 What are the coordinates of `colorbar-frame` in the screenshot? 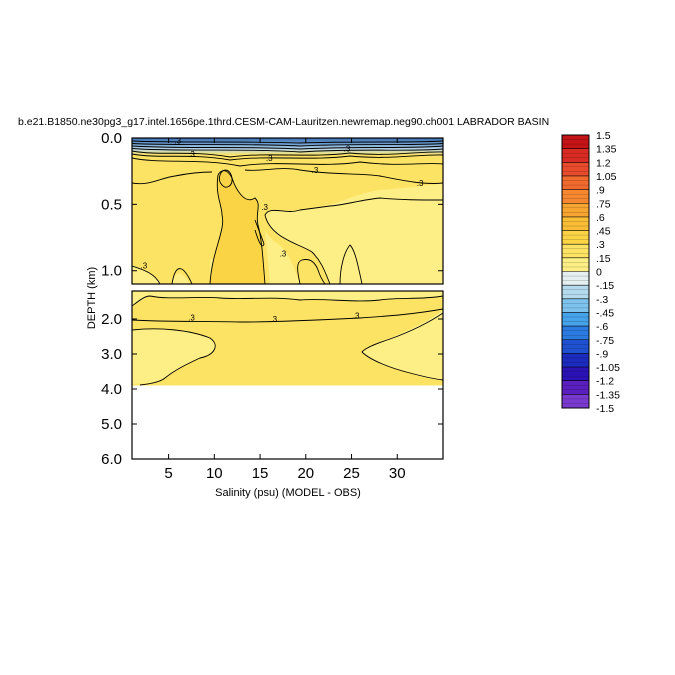 It's located at (575, 271).